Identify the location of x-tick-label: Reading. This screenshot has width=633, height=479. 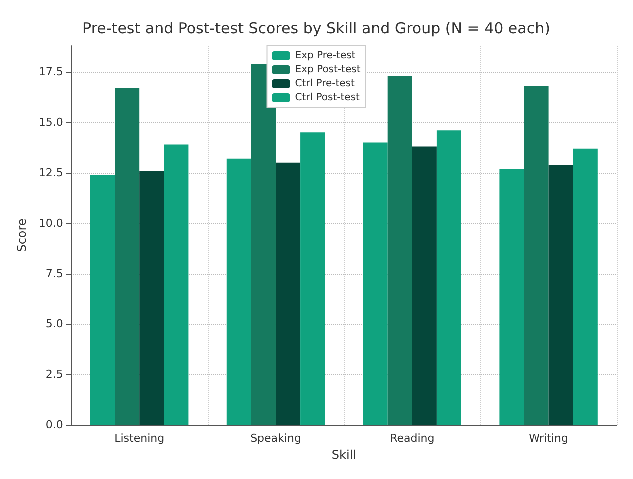
(412, 438).